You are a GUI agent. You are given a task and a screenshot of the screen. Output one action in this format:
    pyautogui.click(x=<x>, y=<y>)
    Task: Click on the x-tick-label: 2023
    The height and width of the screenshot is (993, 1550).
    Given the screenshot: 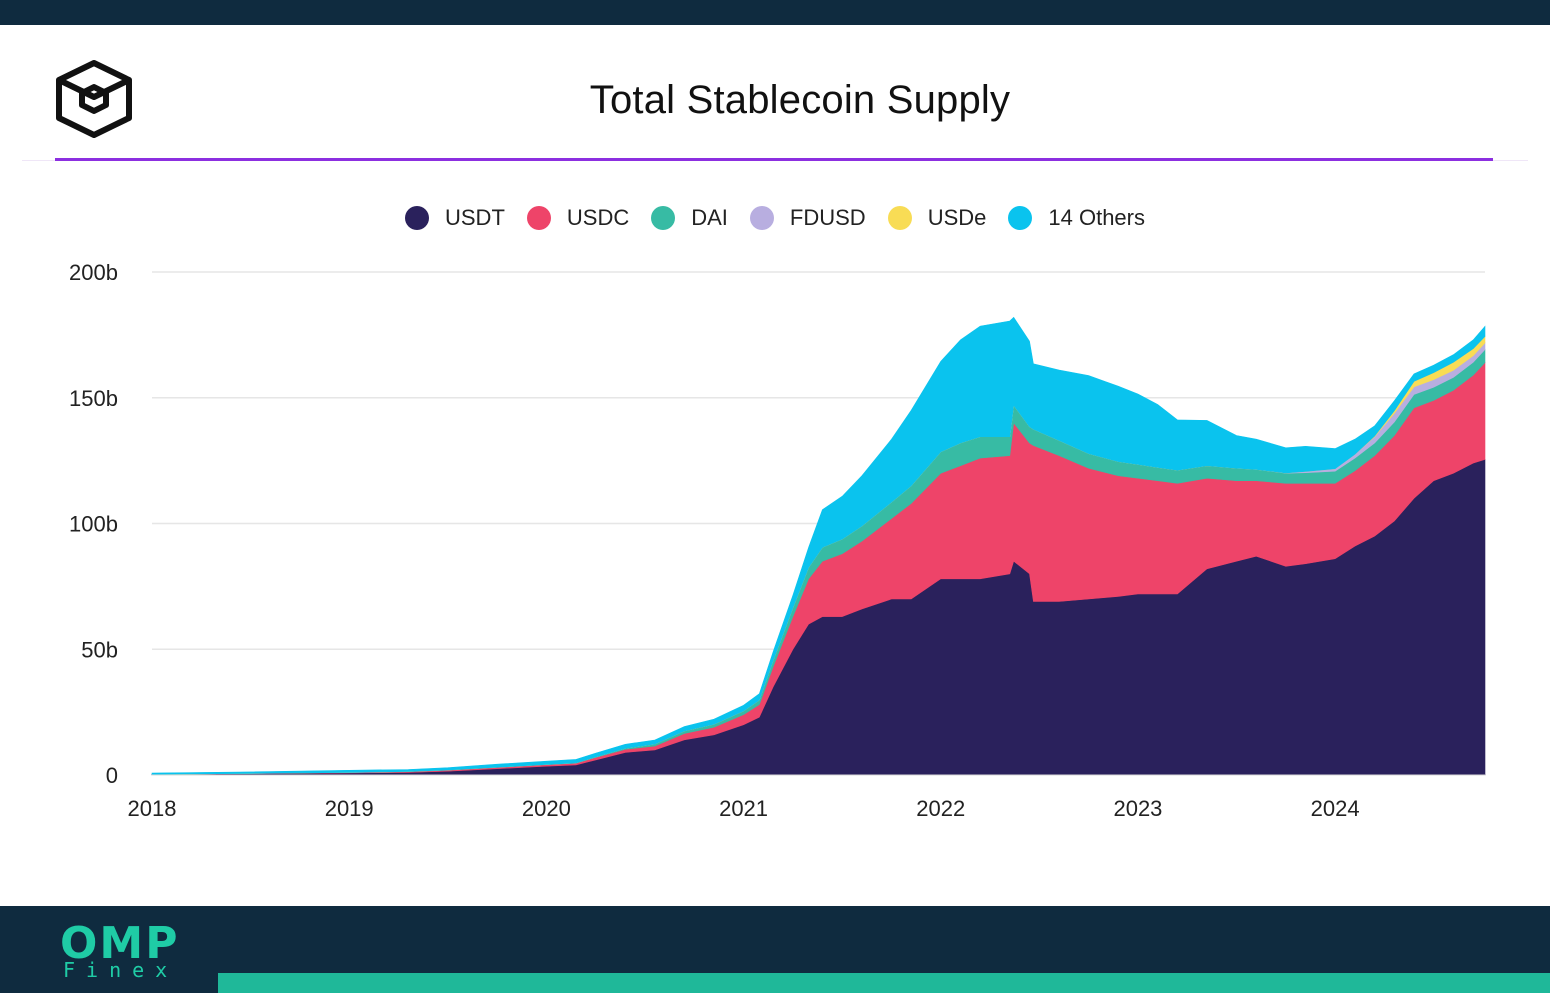 What is the action you would take?
    pyautogui.click(x=1137, y=808)
    